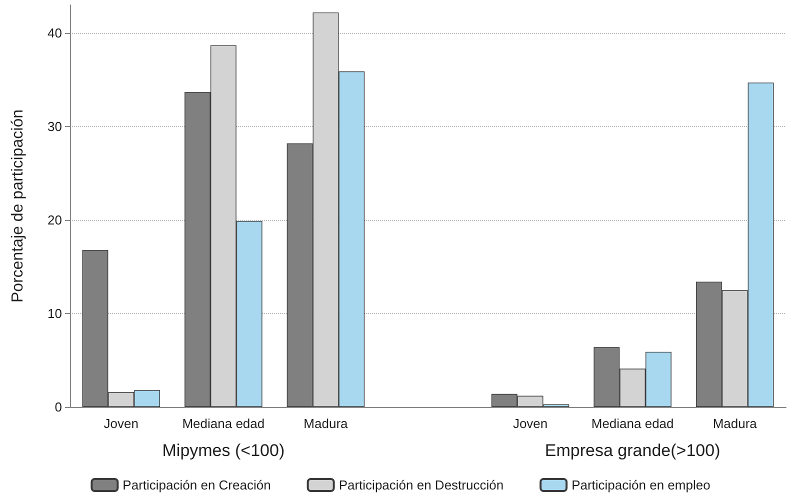  What do you see at coordinates (18, 206) in the screenshot?
I see `y-axis-title: Porcentaje de participación` at bounding box center [18, 206].